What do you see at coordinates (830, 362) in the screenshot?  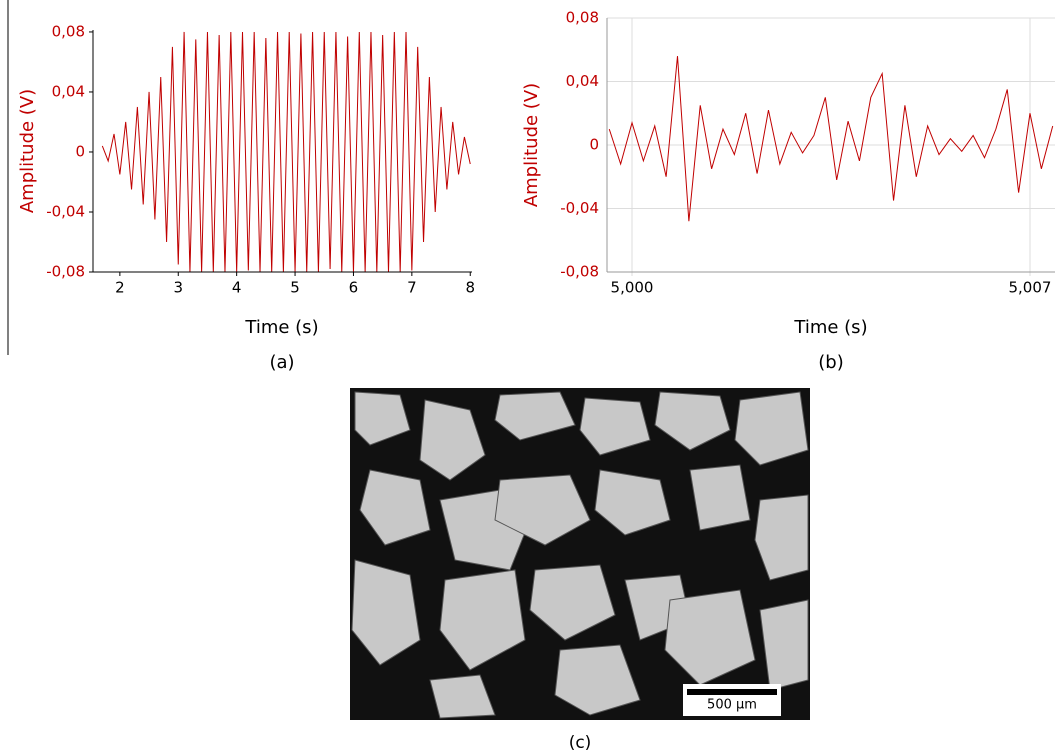 I see `caption: (b)` at bounding box center [830, 362].